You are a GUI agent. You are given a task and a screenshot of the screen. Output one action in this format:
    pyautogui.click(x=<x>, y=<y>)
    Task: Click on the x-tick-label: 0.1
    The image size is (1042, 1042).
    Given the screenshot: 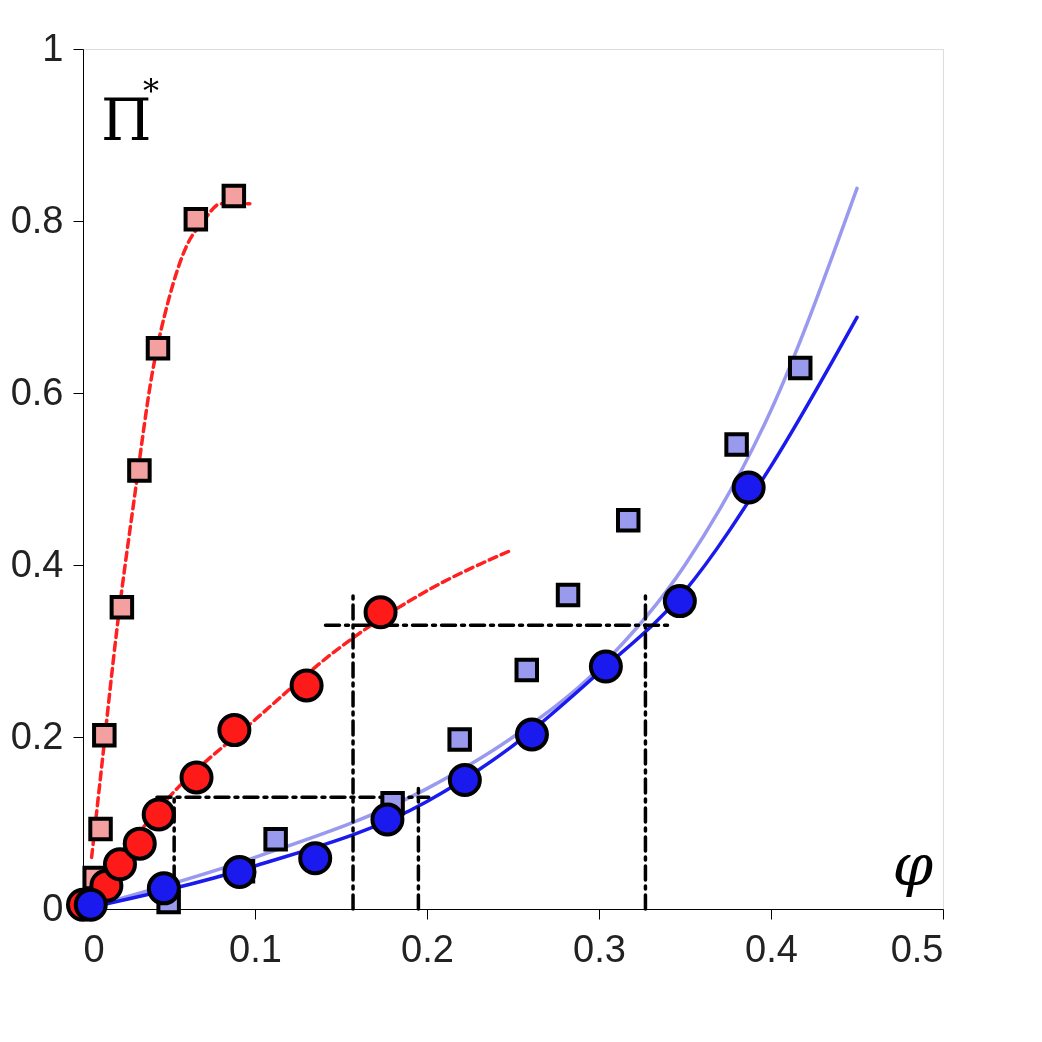 What is the action you would take?
    pyautogui.click(x=255, y=948)
    